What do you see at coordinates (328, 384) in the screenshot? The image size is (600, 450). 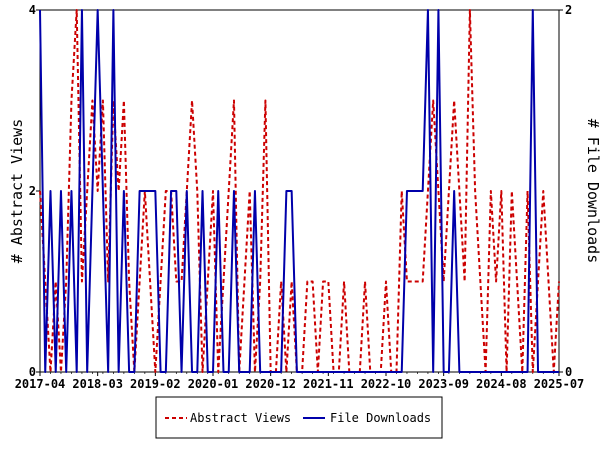 I see `x-tick-label: 2021-11` at bounding box center [328, 384].